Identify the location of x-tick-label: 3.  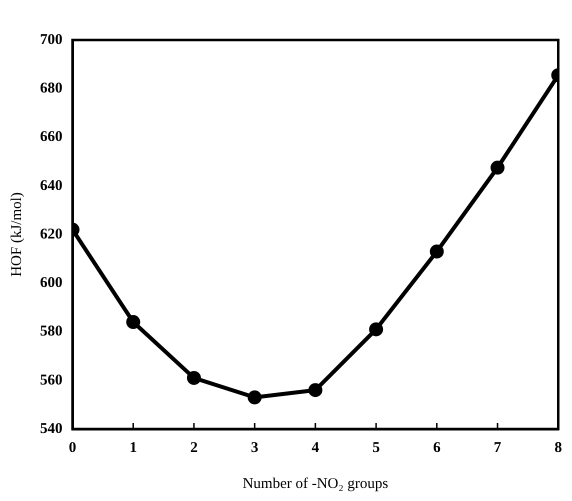
(254, 448).